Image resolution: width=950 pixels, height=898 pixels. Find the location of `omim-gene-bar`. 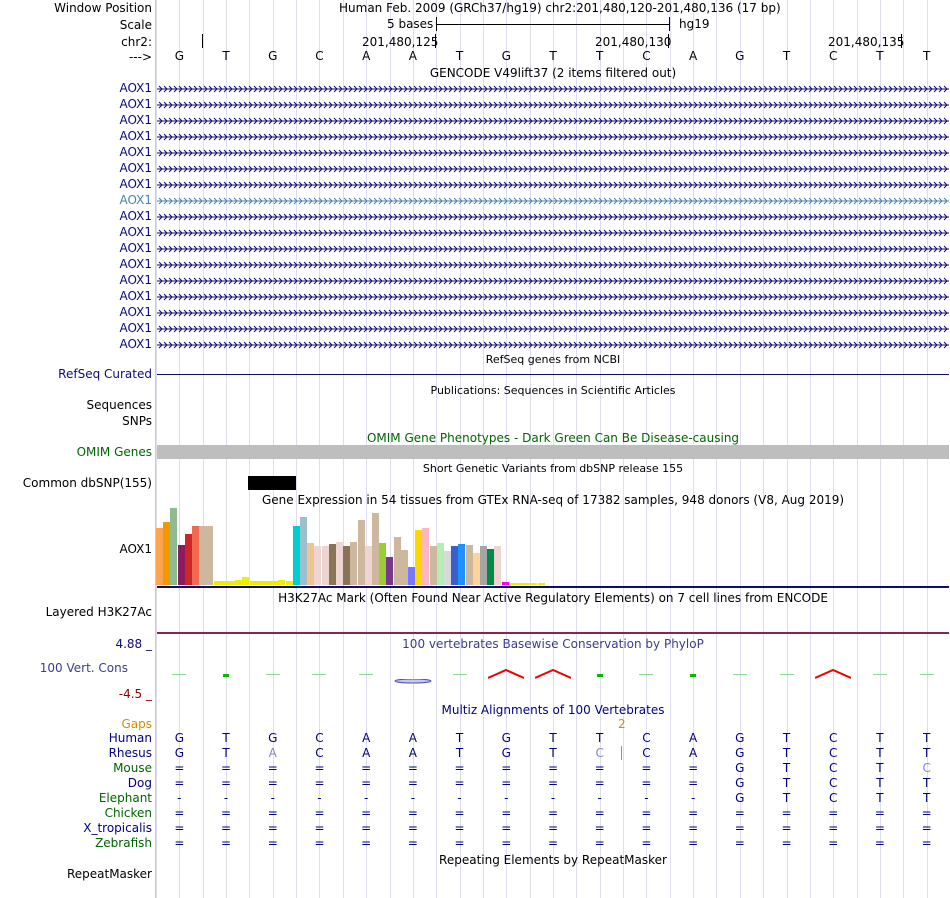

omim-gene-bar is located at coordinates (553, 452).